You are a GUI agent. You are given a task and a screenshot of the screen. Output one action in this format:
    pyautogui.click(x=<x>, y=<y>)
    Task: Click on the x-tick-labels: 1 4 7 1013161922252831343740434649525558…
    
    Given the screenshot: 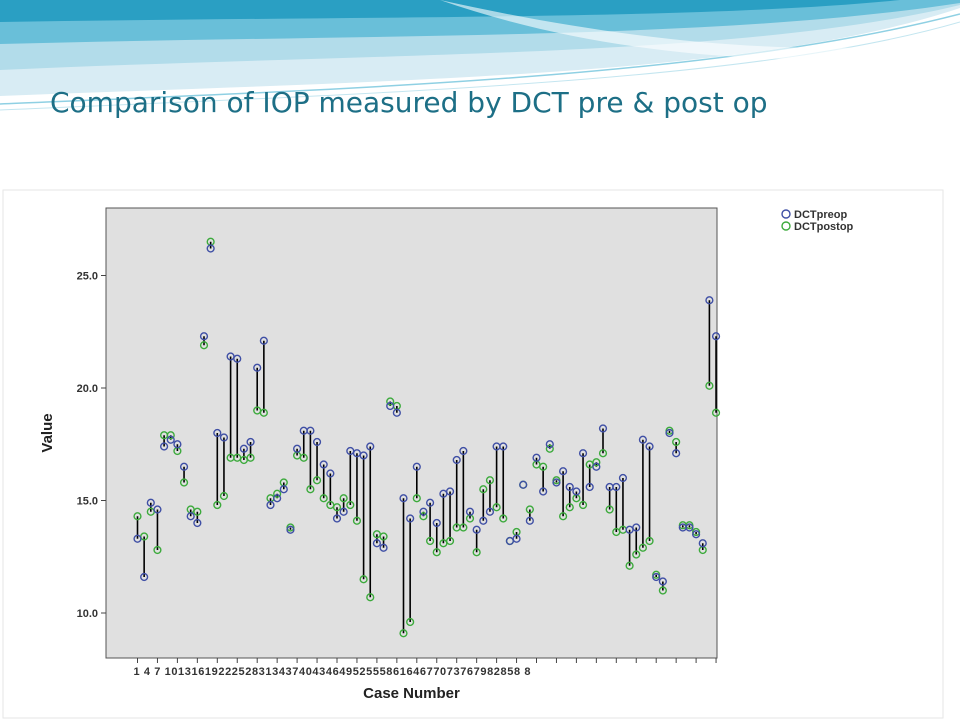 What is the action you would take?
    pyautogui.click(x=333, y=672)
    